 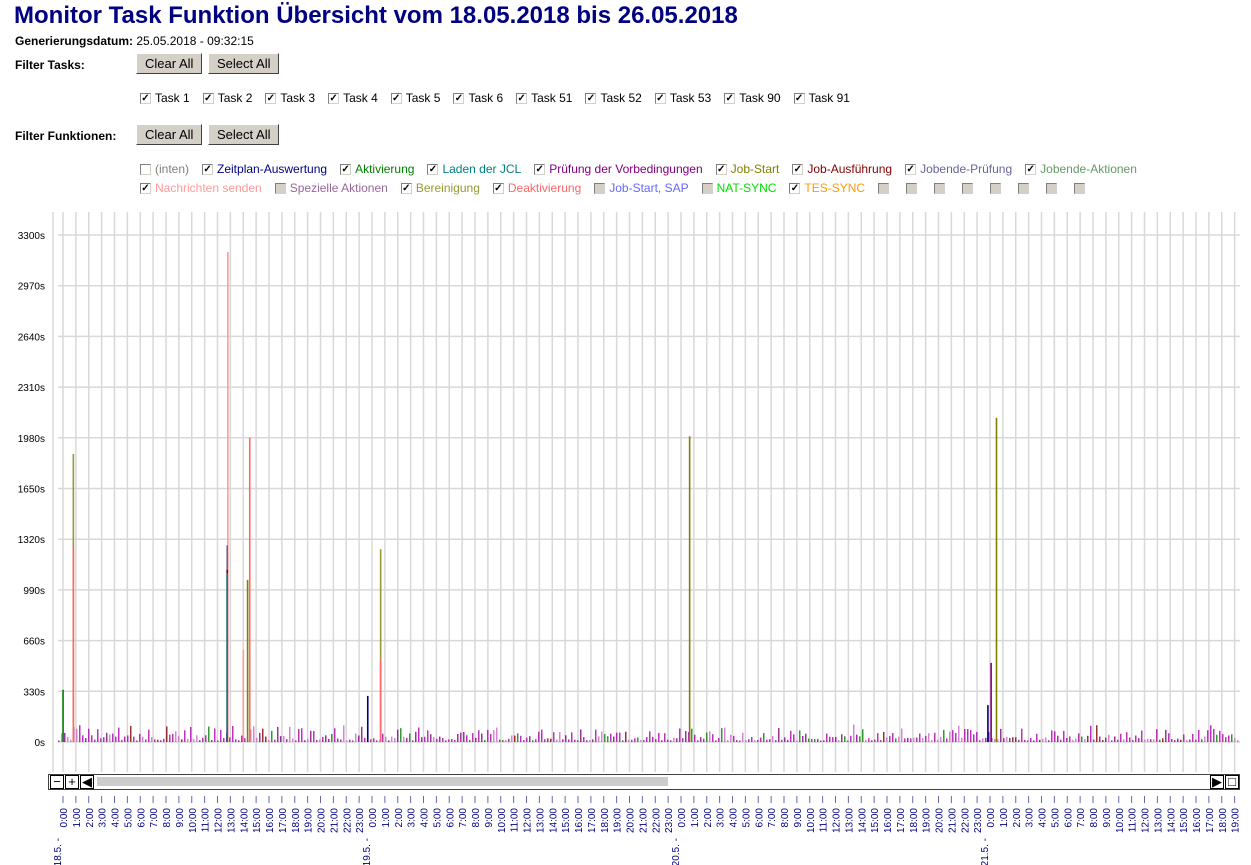 I want to click on checkbox-nat-sync: NAT-SYNC, so click(x=738, y=188).